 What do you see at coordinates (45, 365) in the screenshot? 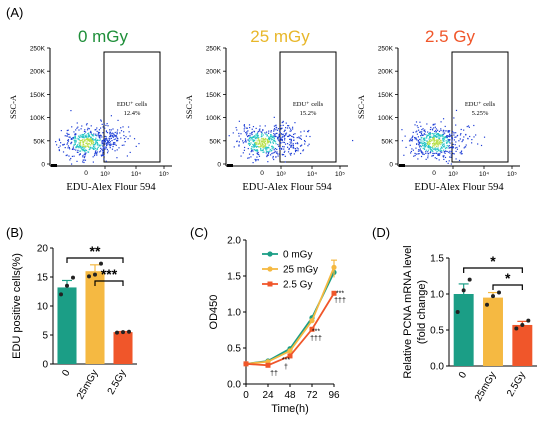
I see `y-tick-label: 0` at bounding box center [45, 365].